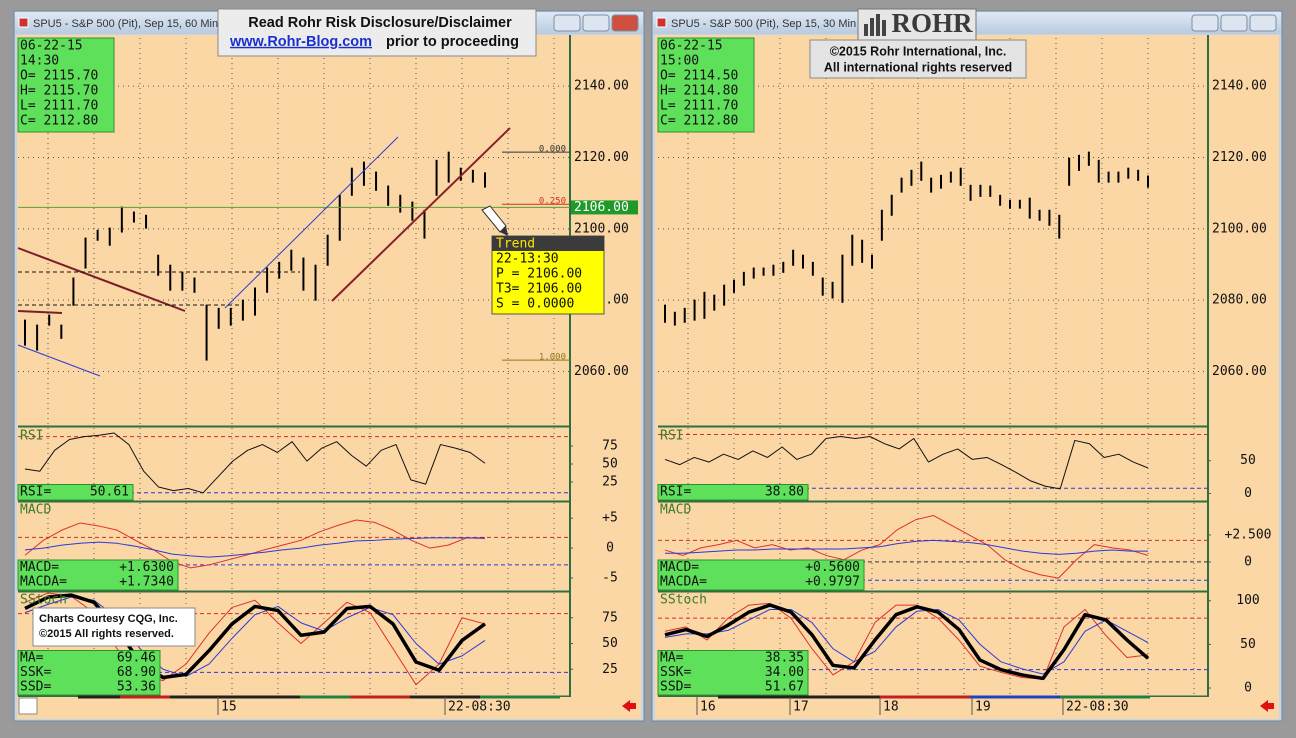 The image size is (1296, 738). Describe the element at coordinates (28, 706) in the screenshot. I see `corner-box` at that location.